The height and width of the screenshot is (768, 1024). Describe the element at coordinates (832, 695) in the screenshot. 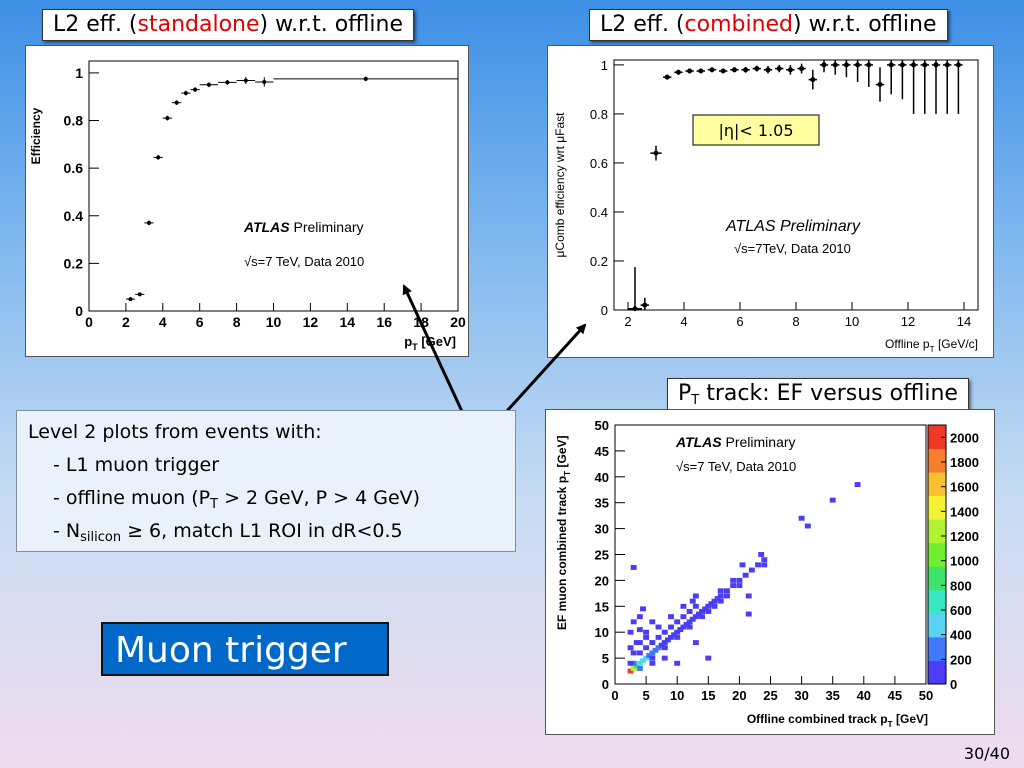

I see `x-tick-label: 35` at that location.